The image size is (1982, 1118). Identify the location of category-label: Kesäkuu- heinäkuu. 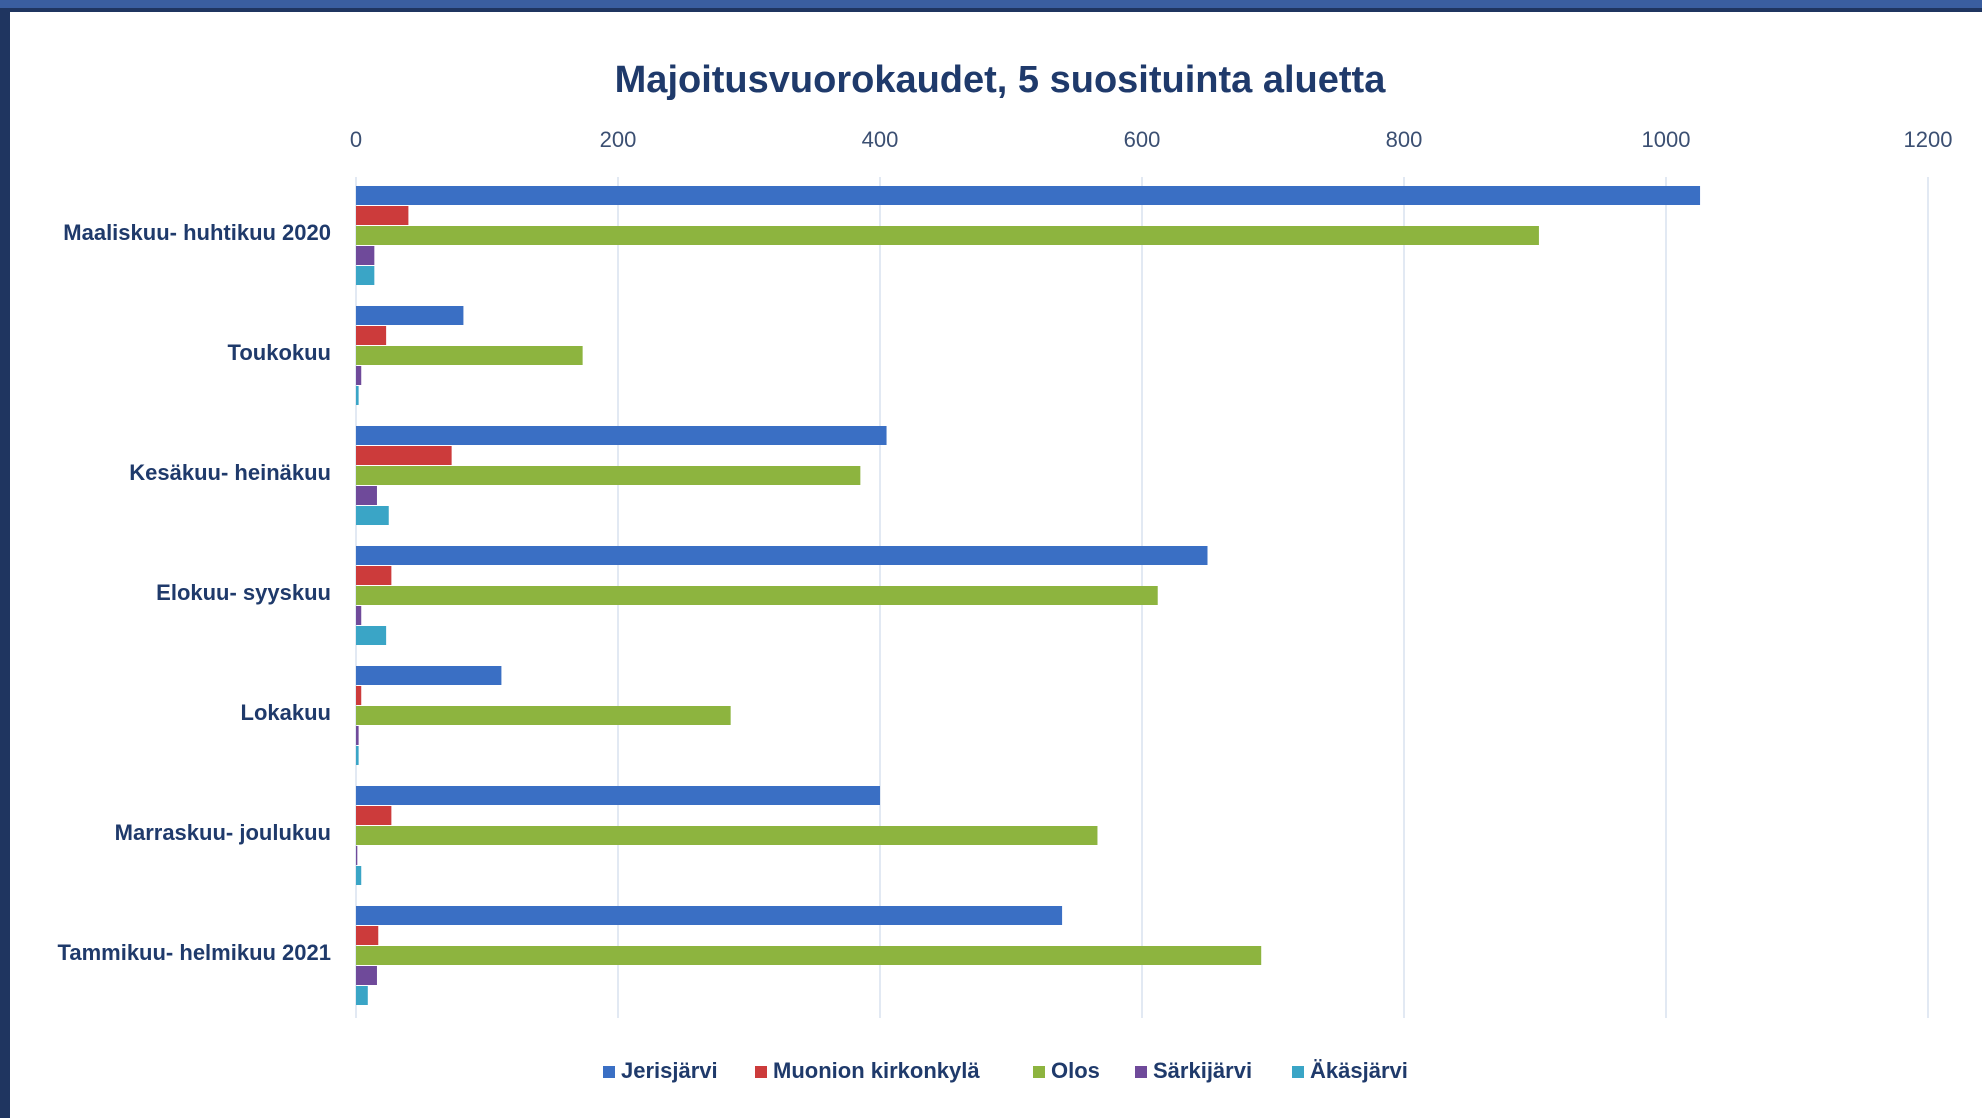
(230, 472).